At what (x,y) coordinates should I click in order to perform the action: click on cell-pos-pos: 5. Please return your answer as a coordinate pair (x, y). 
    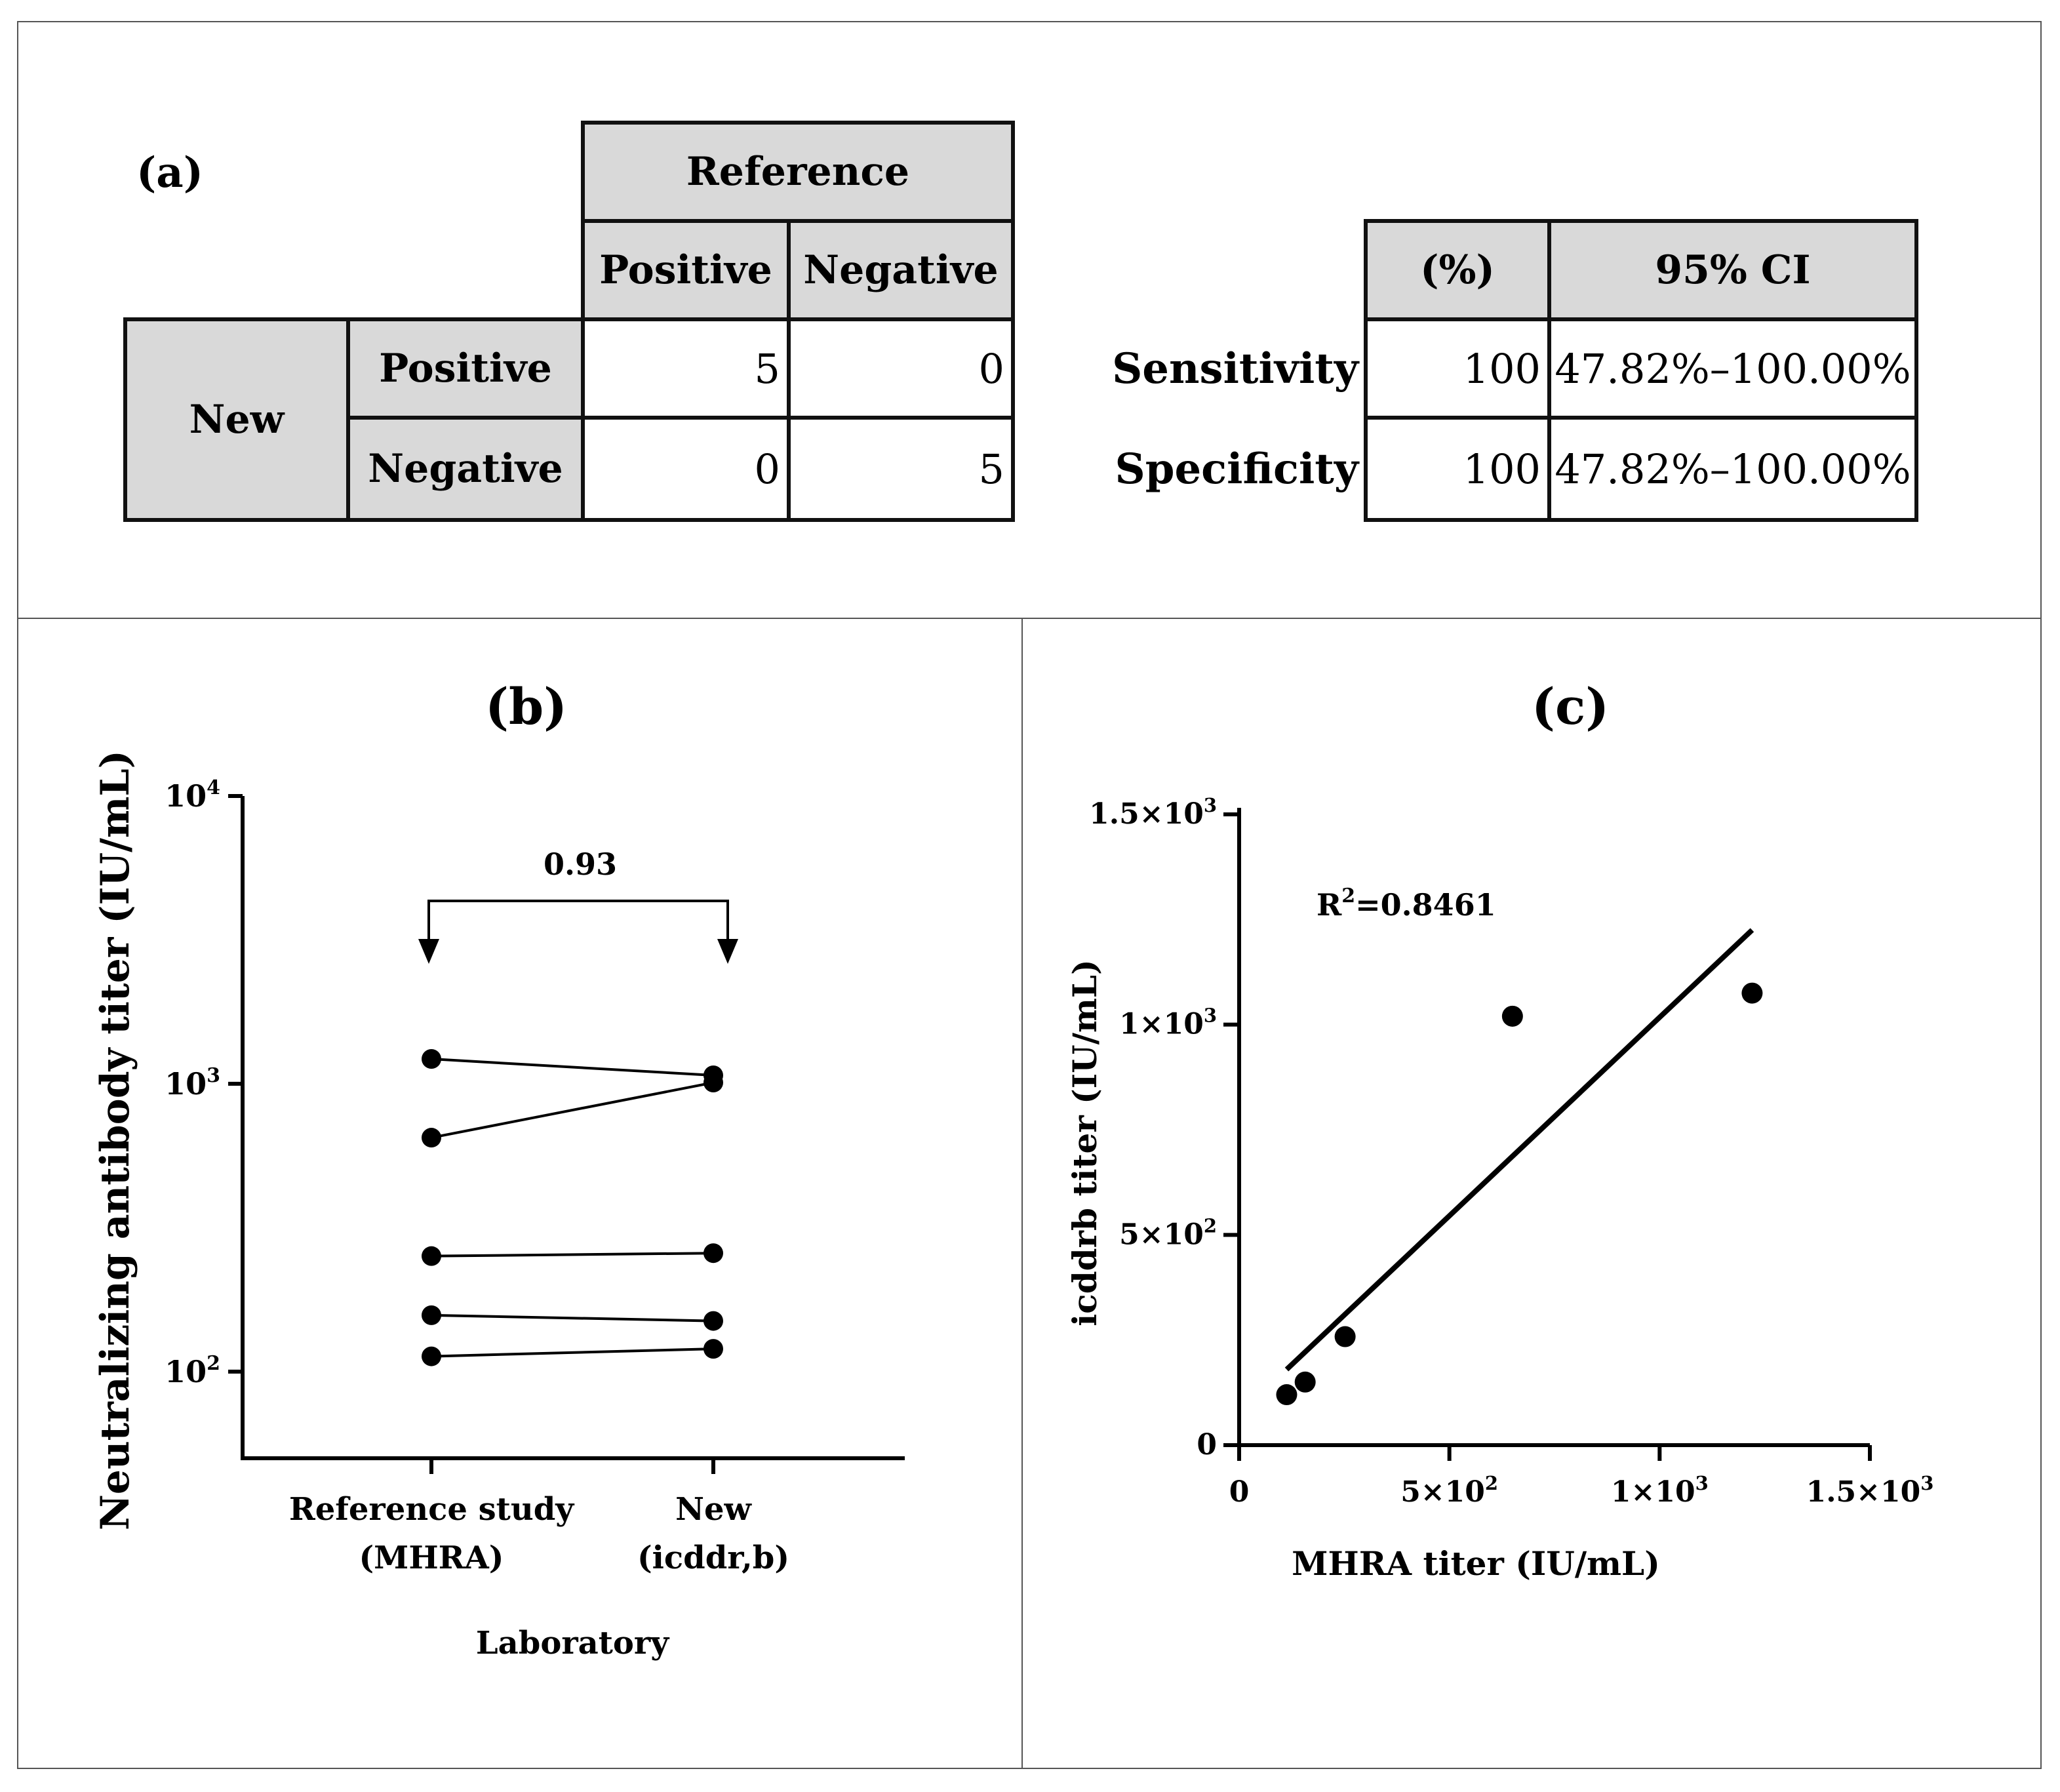
    Looking at the image, I should click on (686, 369).